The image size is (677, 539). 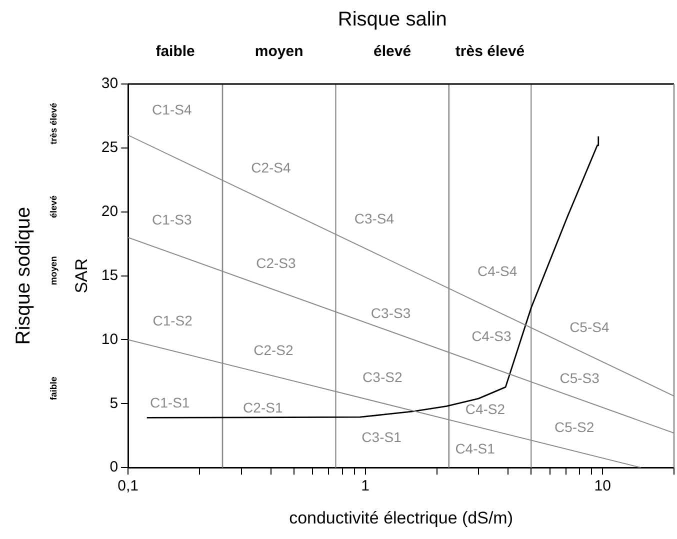 What do you see at coordinates (374, 218) in the screenshot?
I see `annotation: C3-S4` at bounding box center [374, 218].